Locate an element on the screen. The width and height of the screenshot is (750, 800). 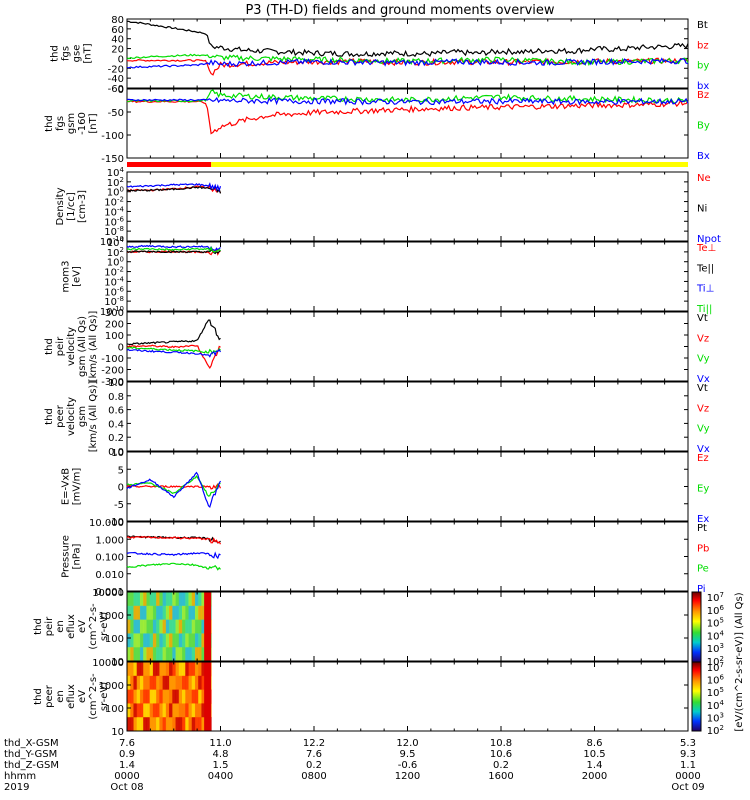
y-axis-label: velocity is located at coordinates (71, 416).